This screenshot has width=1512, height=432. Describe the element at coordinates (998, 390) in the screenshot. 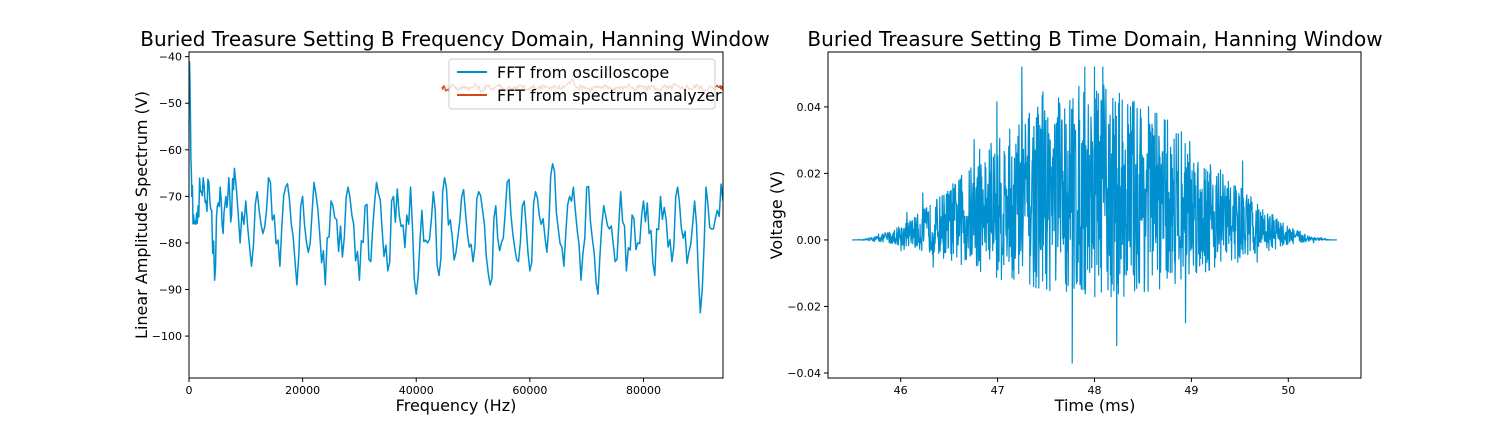

I see `x-tick-label: 47` at that location.